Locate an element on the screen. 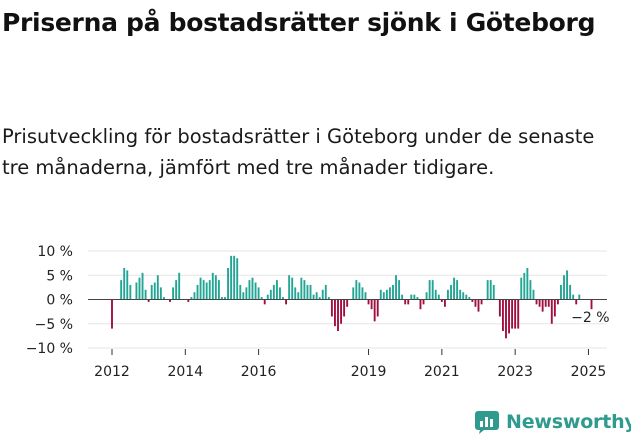  x-tick-label: 2014 is located at coordinates (185, 372).